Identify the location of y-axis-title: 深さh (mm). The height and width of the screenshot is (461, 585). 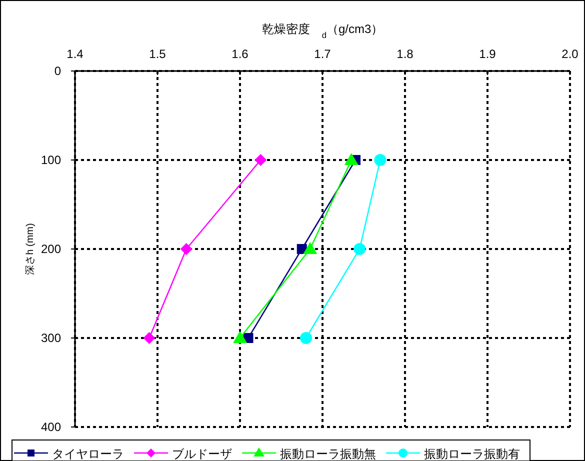
(30, 249).